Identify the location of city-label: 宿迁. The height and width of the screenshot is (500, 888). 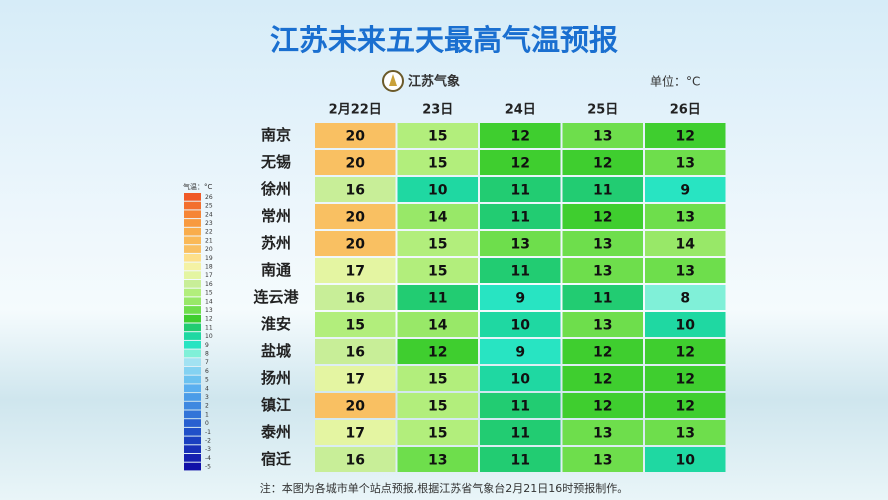
(276, 459).